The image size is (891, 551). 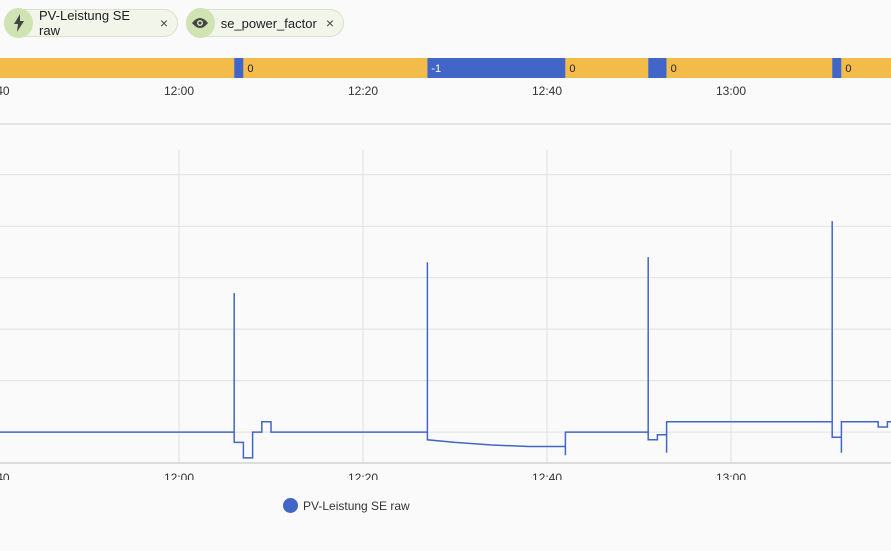 I want to click on filter-chip-se-power-factor: se_power_factor ×, so click(x=265, y=23).